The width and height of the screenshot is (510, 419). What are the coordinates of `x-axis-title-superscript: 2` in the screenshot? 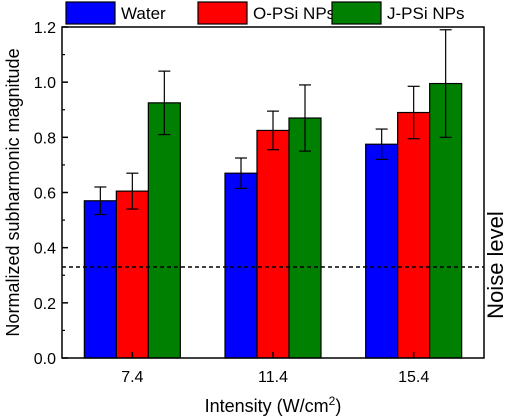 It's located at (332, 401).